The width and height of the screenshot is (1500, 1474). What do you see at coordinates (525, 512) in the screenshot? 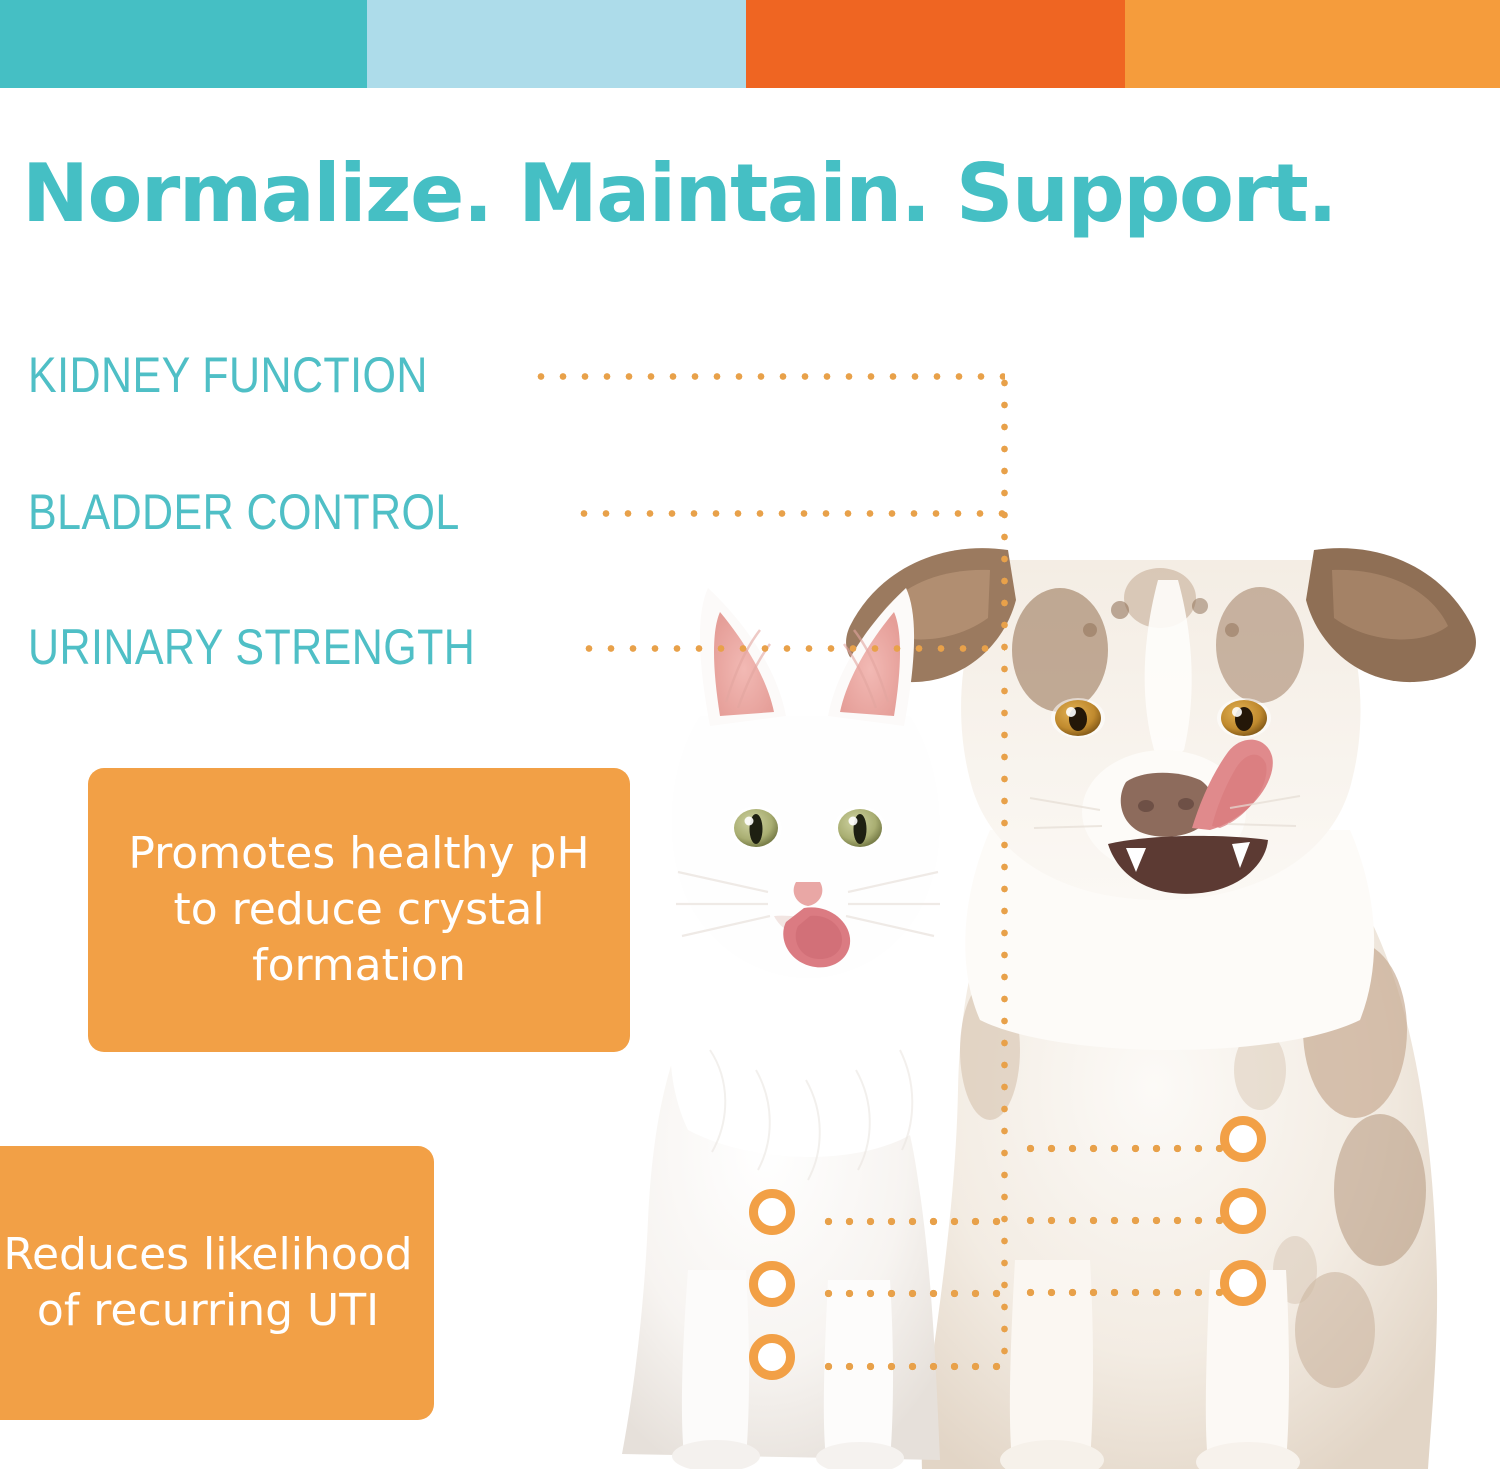
I see `benefit-row-bladder-control: BLADDER CONTROL` at bounding box center [525, 512].